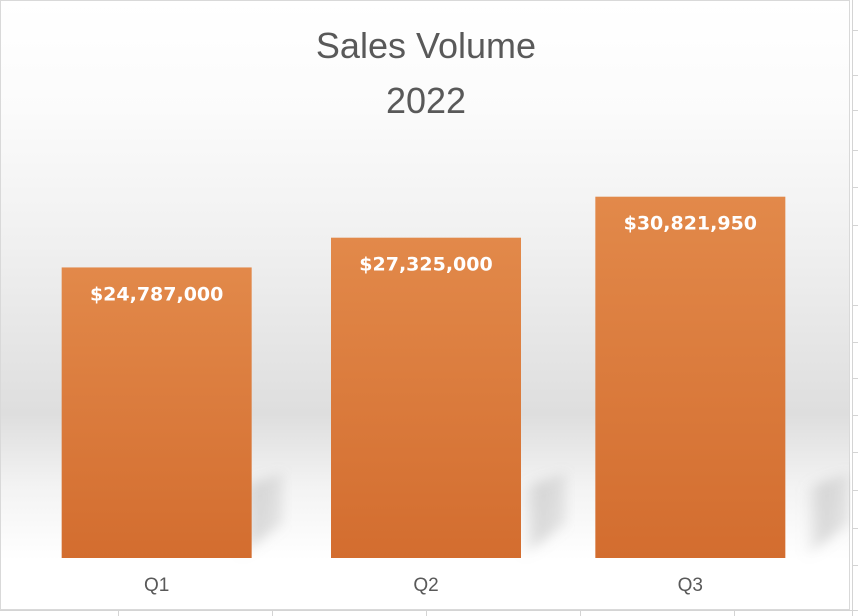  Describe the element at coordinates (425, 265) in the screenshot. I see `data-label-q2: $27,325,000` at that location.